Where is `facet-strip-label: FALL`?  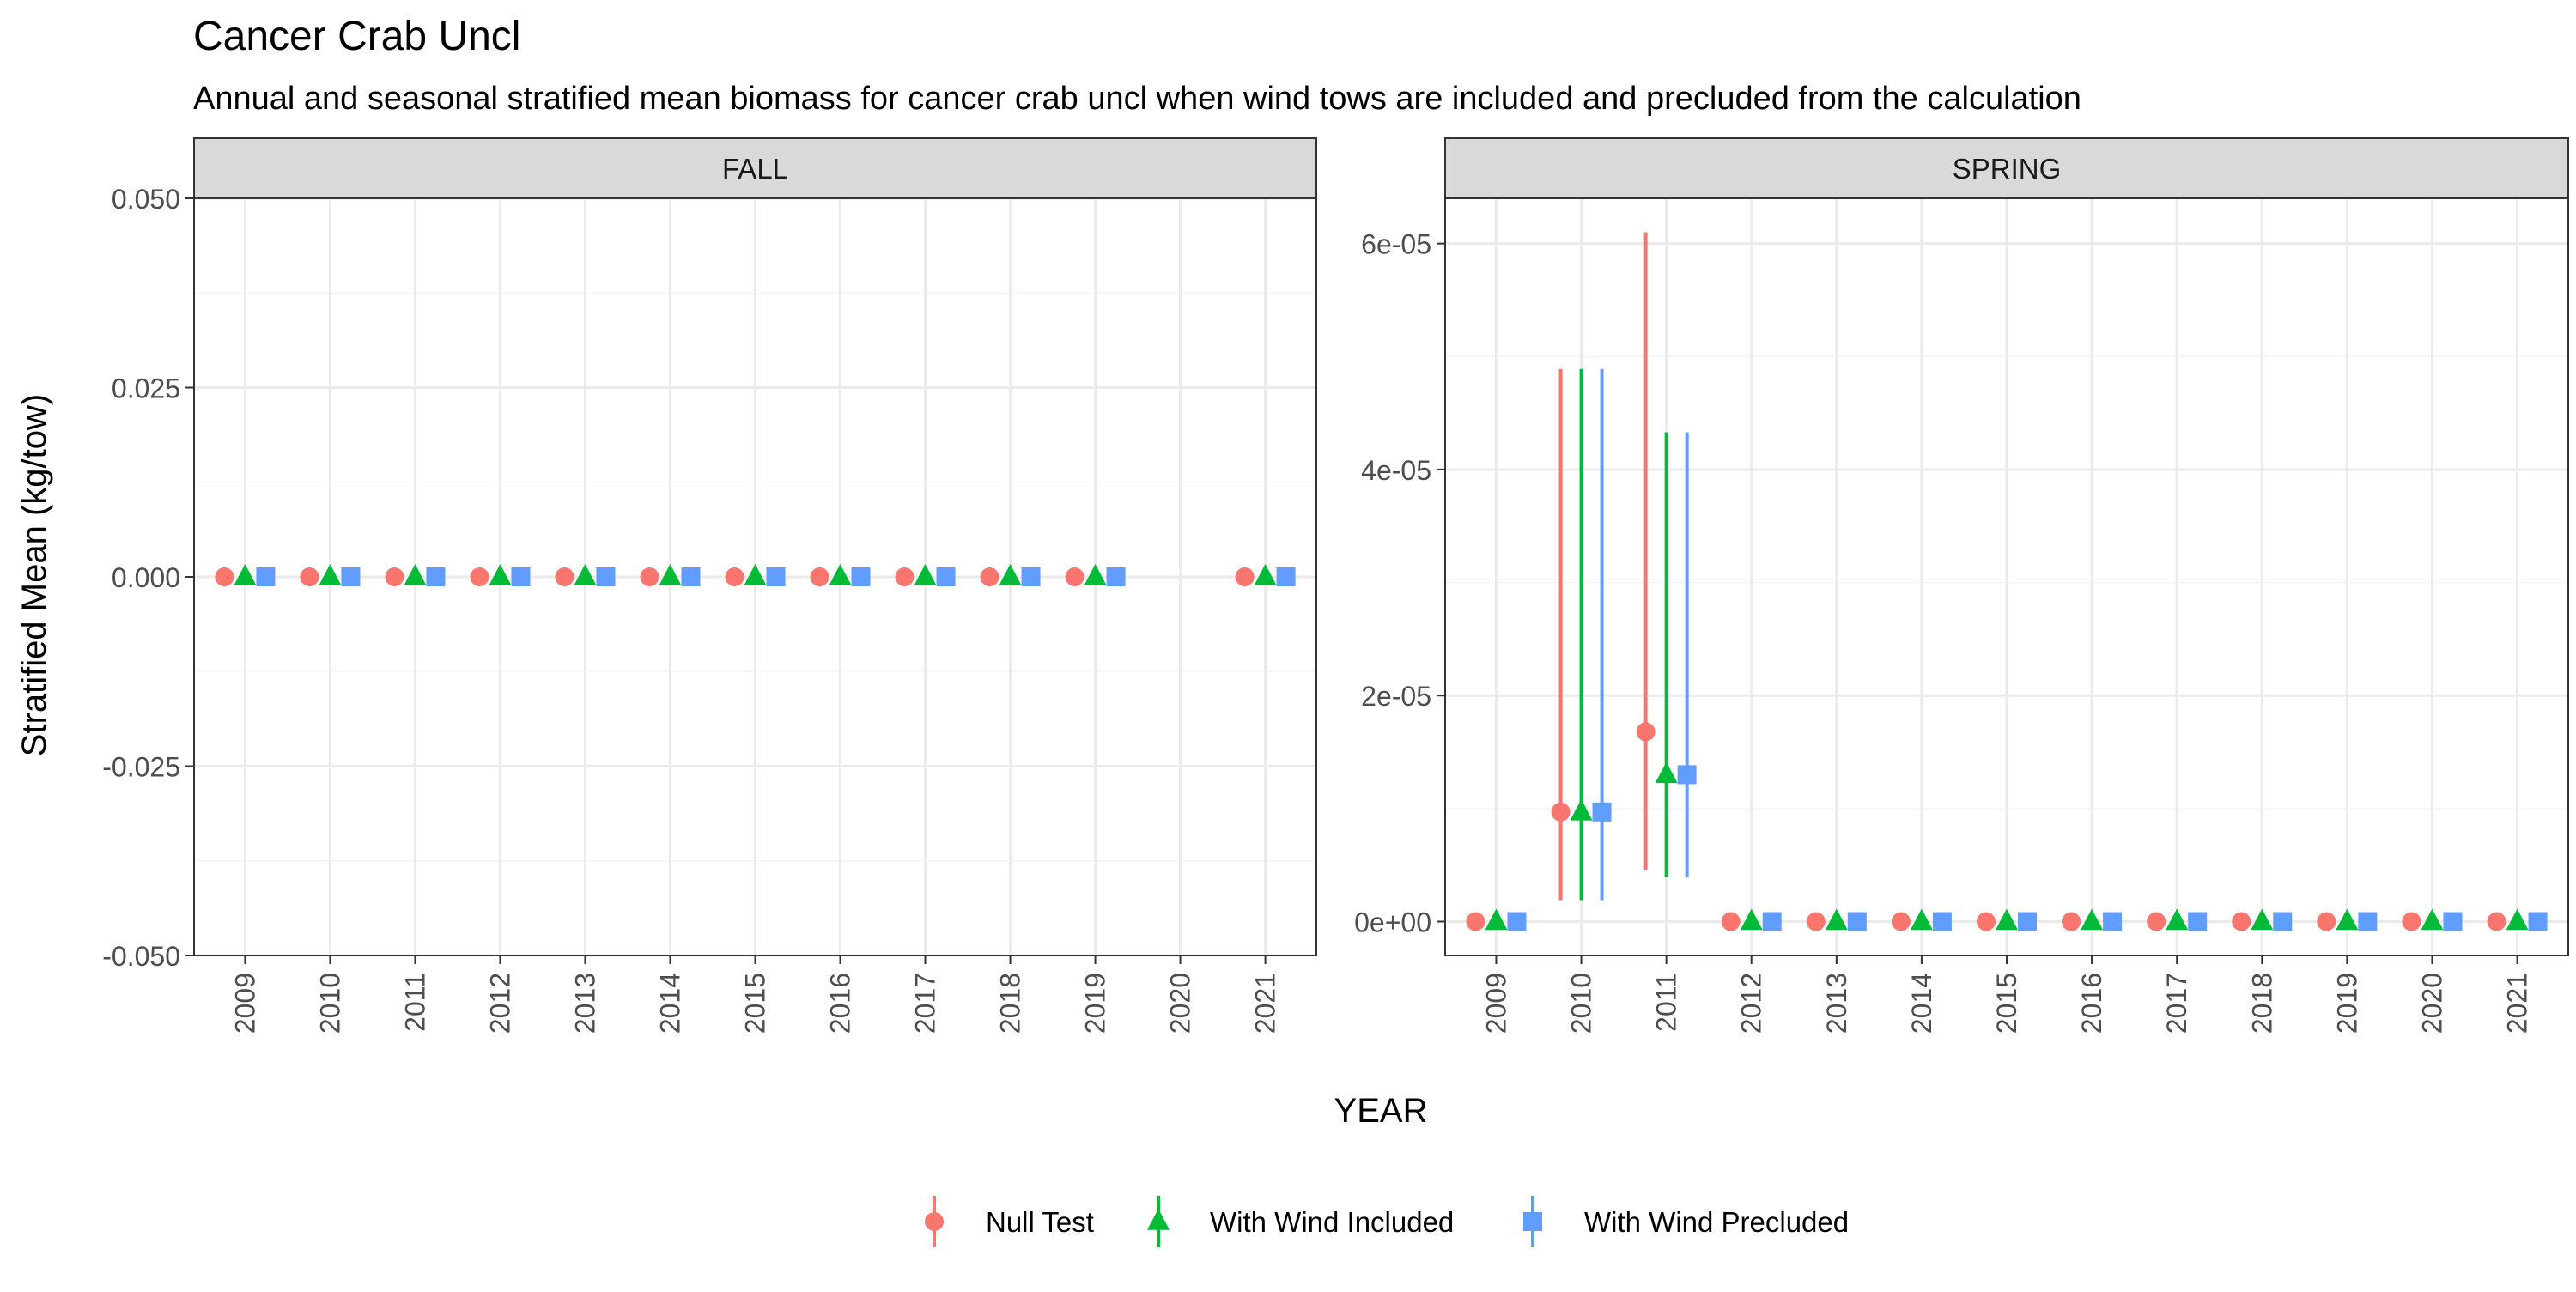 facet-strip-label: FALL is located at coordinates (755, 169).